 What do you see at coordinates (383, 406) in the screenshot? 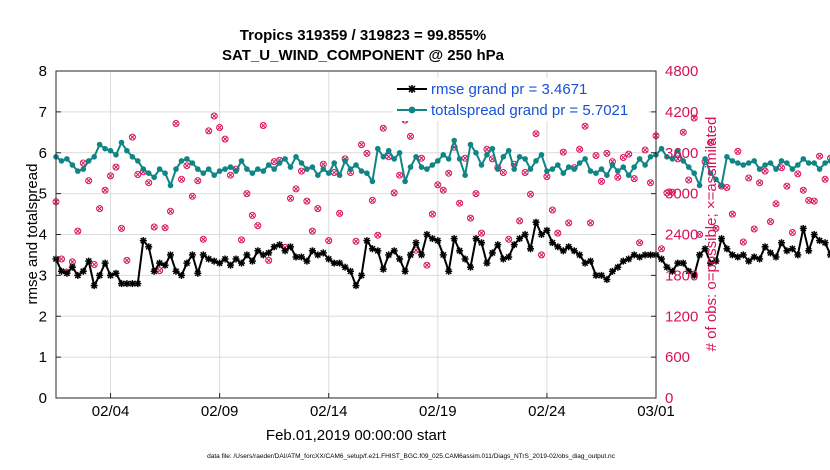
I see `x-axis-ticks: 02/04 02/09 02/14 02/19 02/24 03/01` at bounding box center [383, 406].